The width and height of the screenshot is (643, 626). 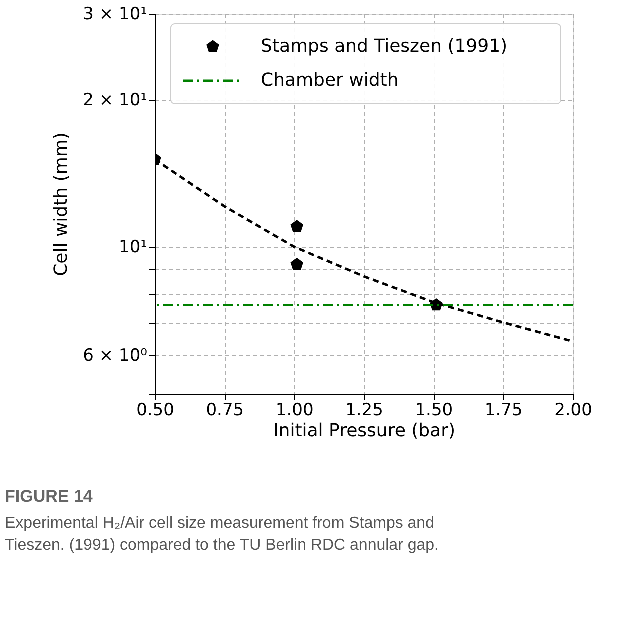 What do you see at coordinates (295, 410) in the screenshot?
I see `x-tick-label: 1.00` at bounding box center [295, 410].